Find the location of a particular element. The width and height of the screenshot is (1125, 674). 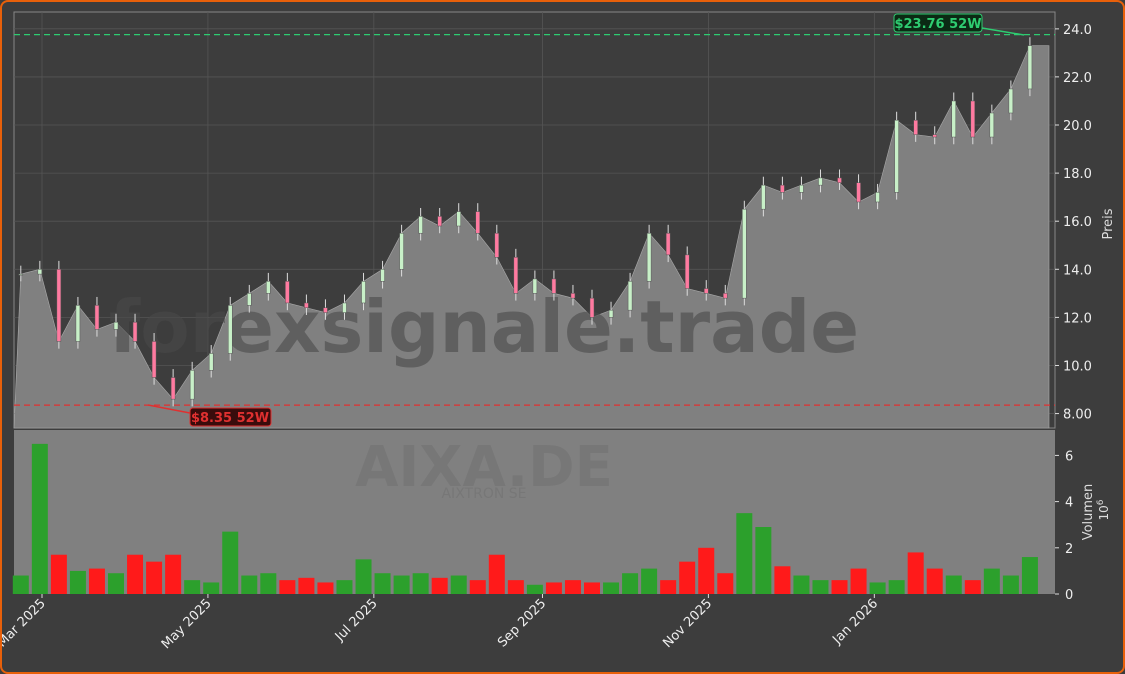

volume-tick-label: 4 is located at coordinates (1069, 503).